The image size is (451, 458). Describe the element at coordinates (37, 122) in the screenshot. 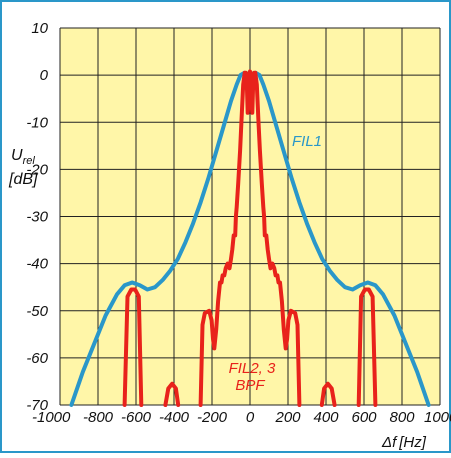

I see `y-tick-label: -10` at that location.